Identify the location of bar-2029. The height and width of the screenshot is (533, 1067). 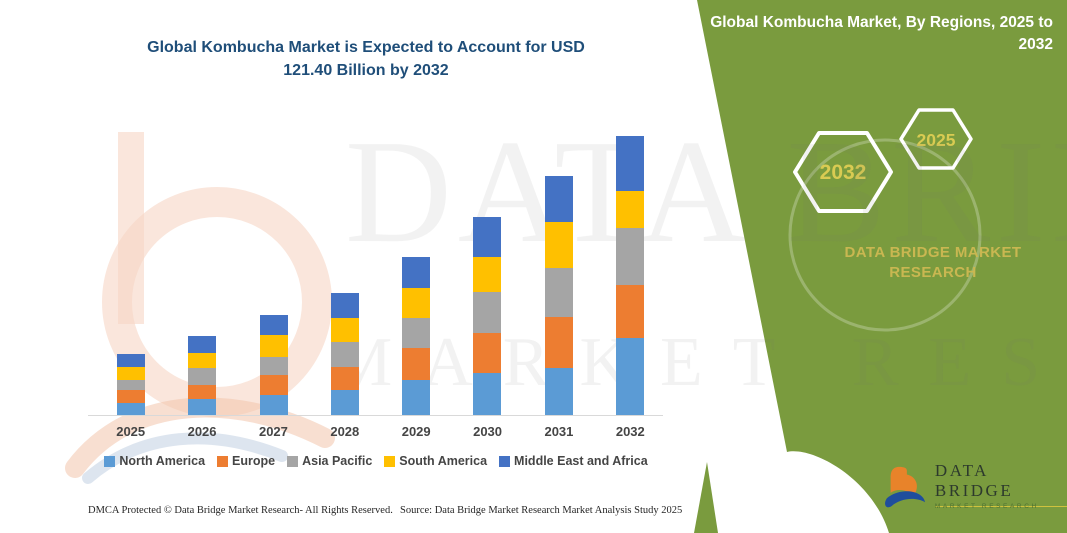
(416, 336).